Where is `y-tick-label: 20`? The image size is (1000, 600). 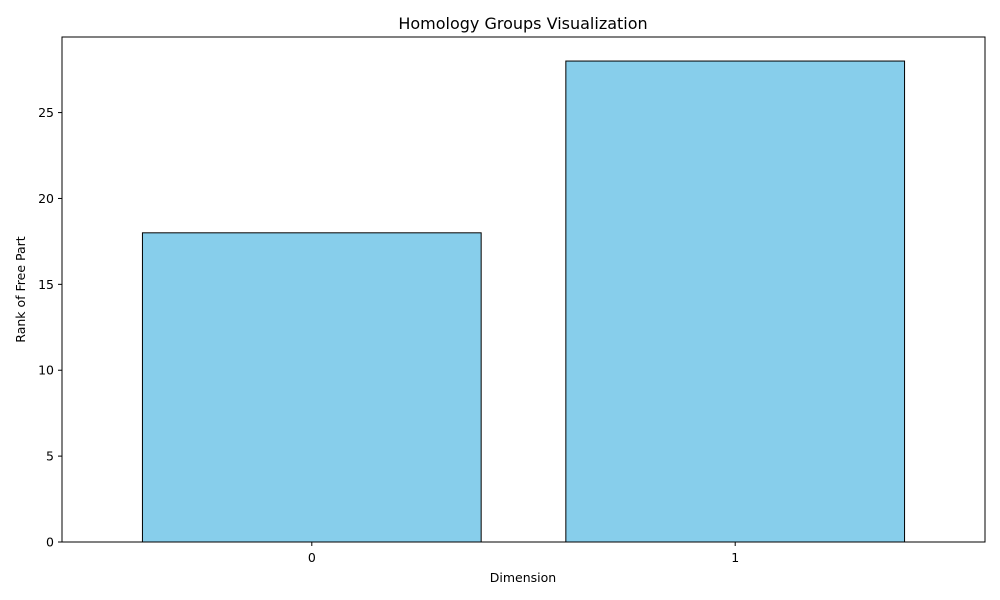
y-tick-label: 20 is located at coordinates (46, 198).